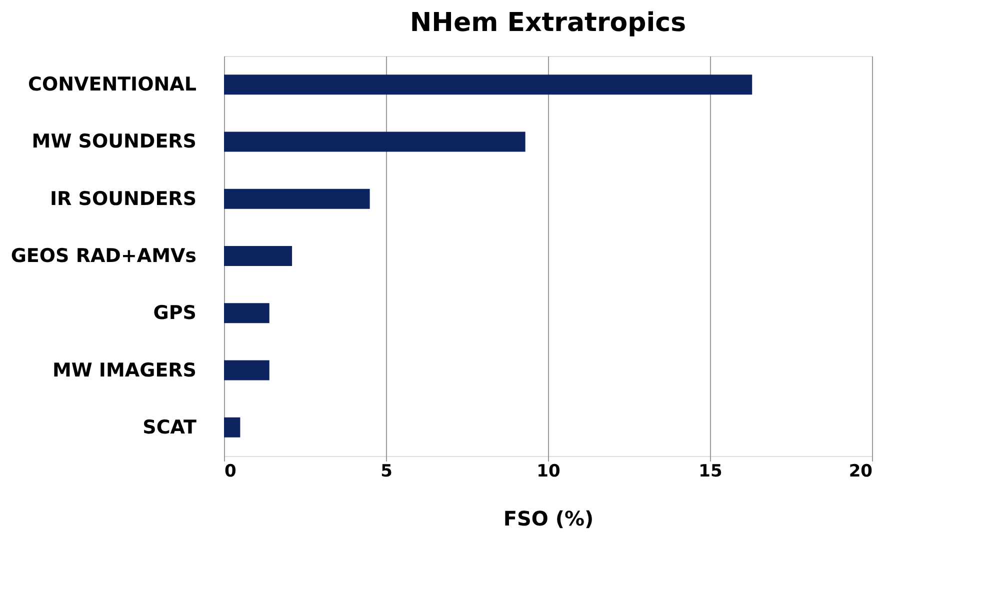  I want to click on y-tick-label: GEOS RAD+AMVs, so click(103, 256).